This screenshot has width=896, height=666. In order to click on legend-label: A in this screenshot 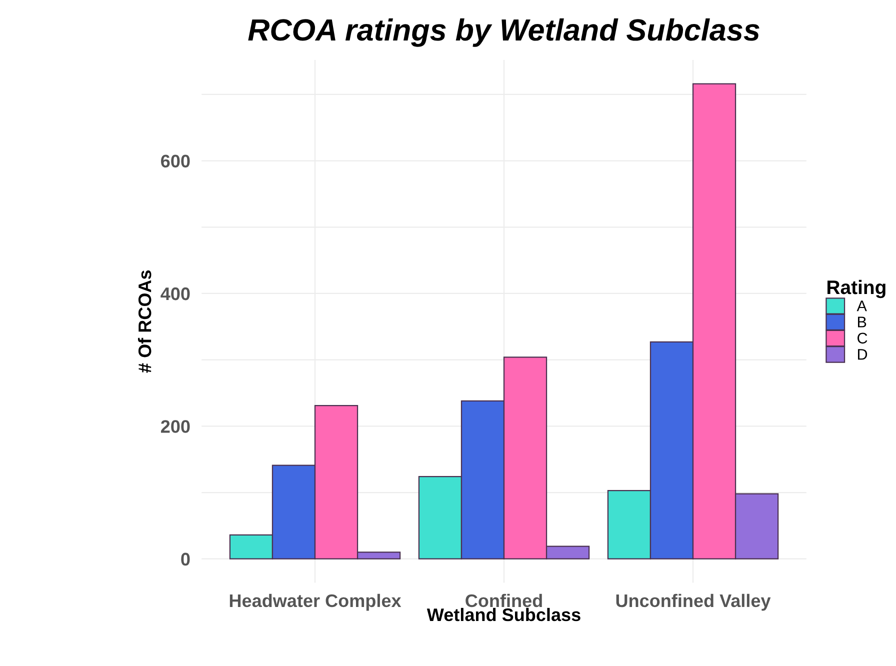, I will do `click(861, 306)`.